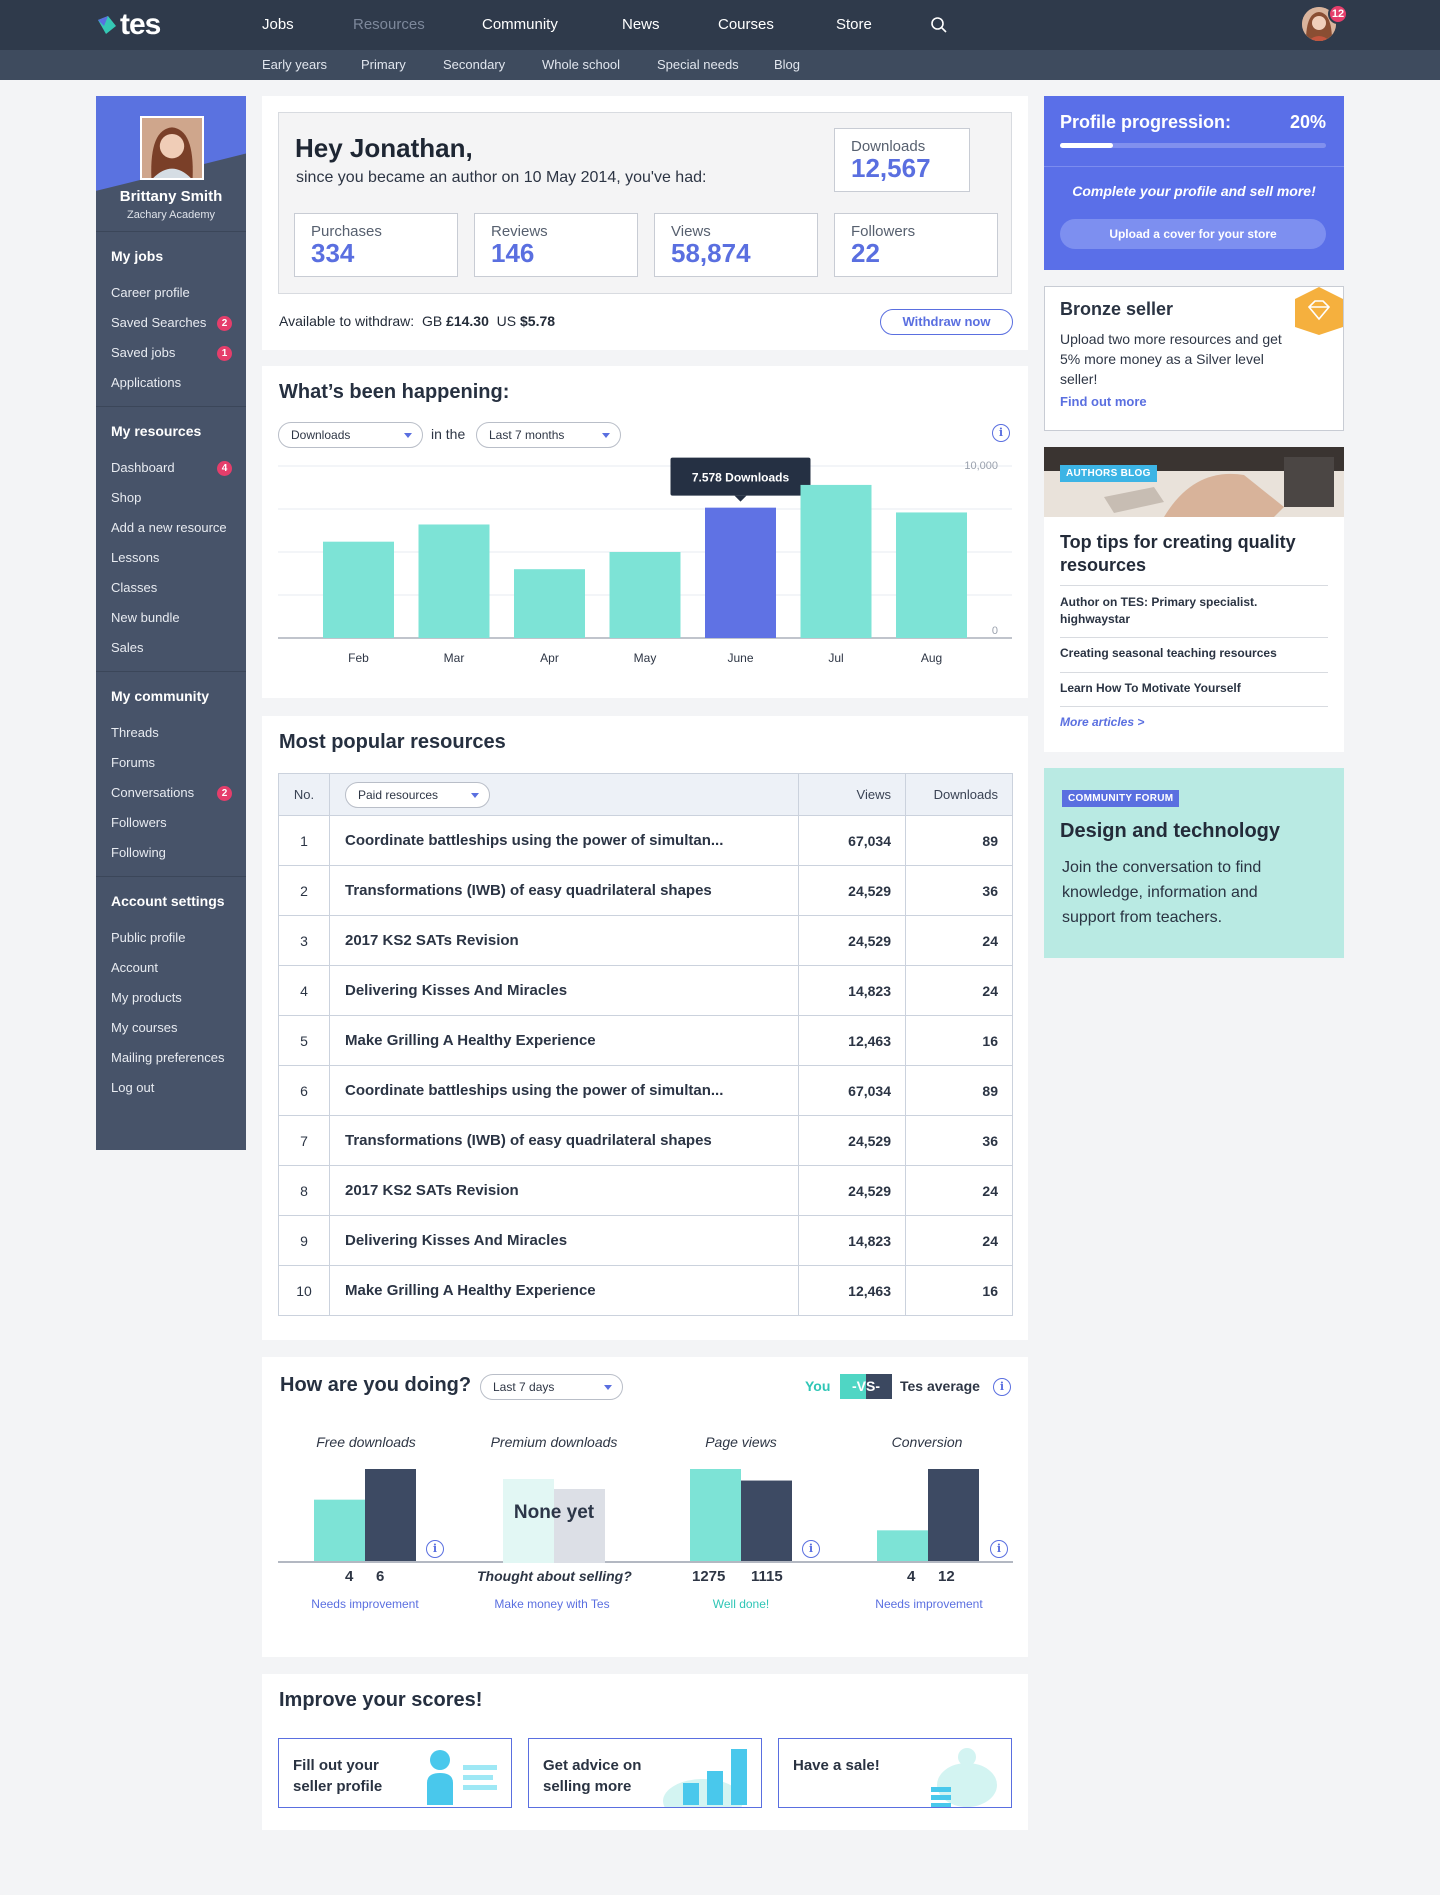 The height and width of the screenshot is (1895, 1440). I want to click on sidebar-item-saved-jobs: Saved jobs 1, so click(178, 353).